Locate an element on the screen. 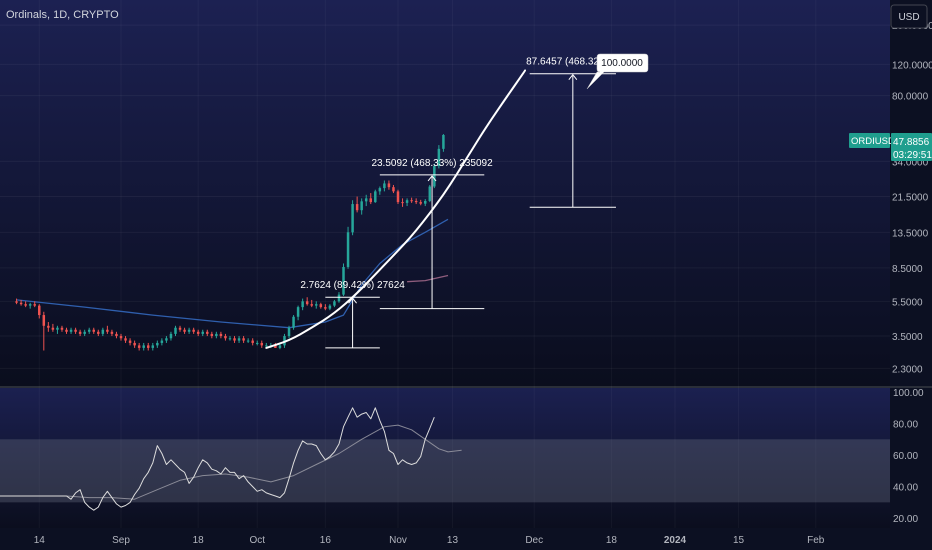  price-tick-label: 3.5000 is located at coordinates (907, 337).